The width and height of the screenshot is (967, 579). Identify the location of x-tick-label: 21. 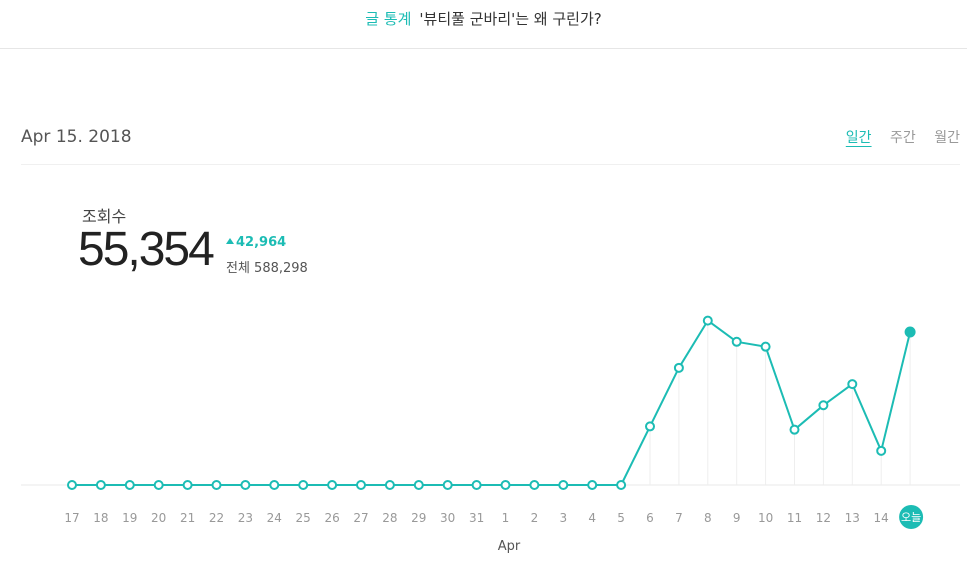
(187, 518).